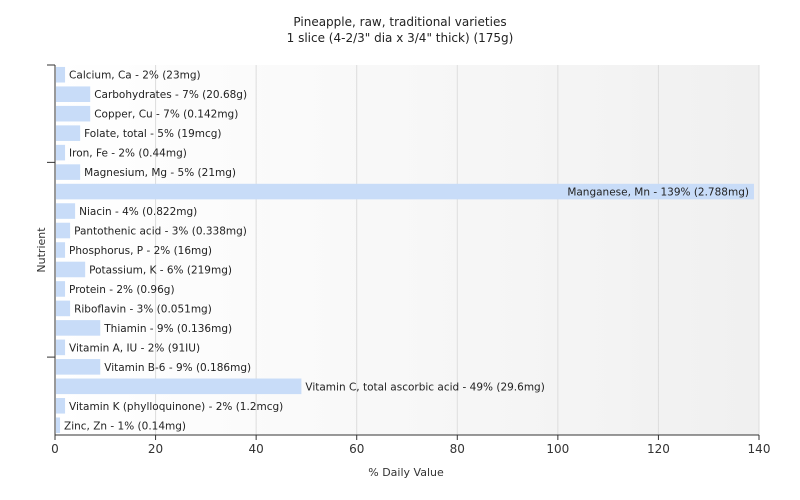  Describe the element at coordinates (155, 449) in the screenshot. I see `x-tick-label: 20` at that location.